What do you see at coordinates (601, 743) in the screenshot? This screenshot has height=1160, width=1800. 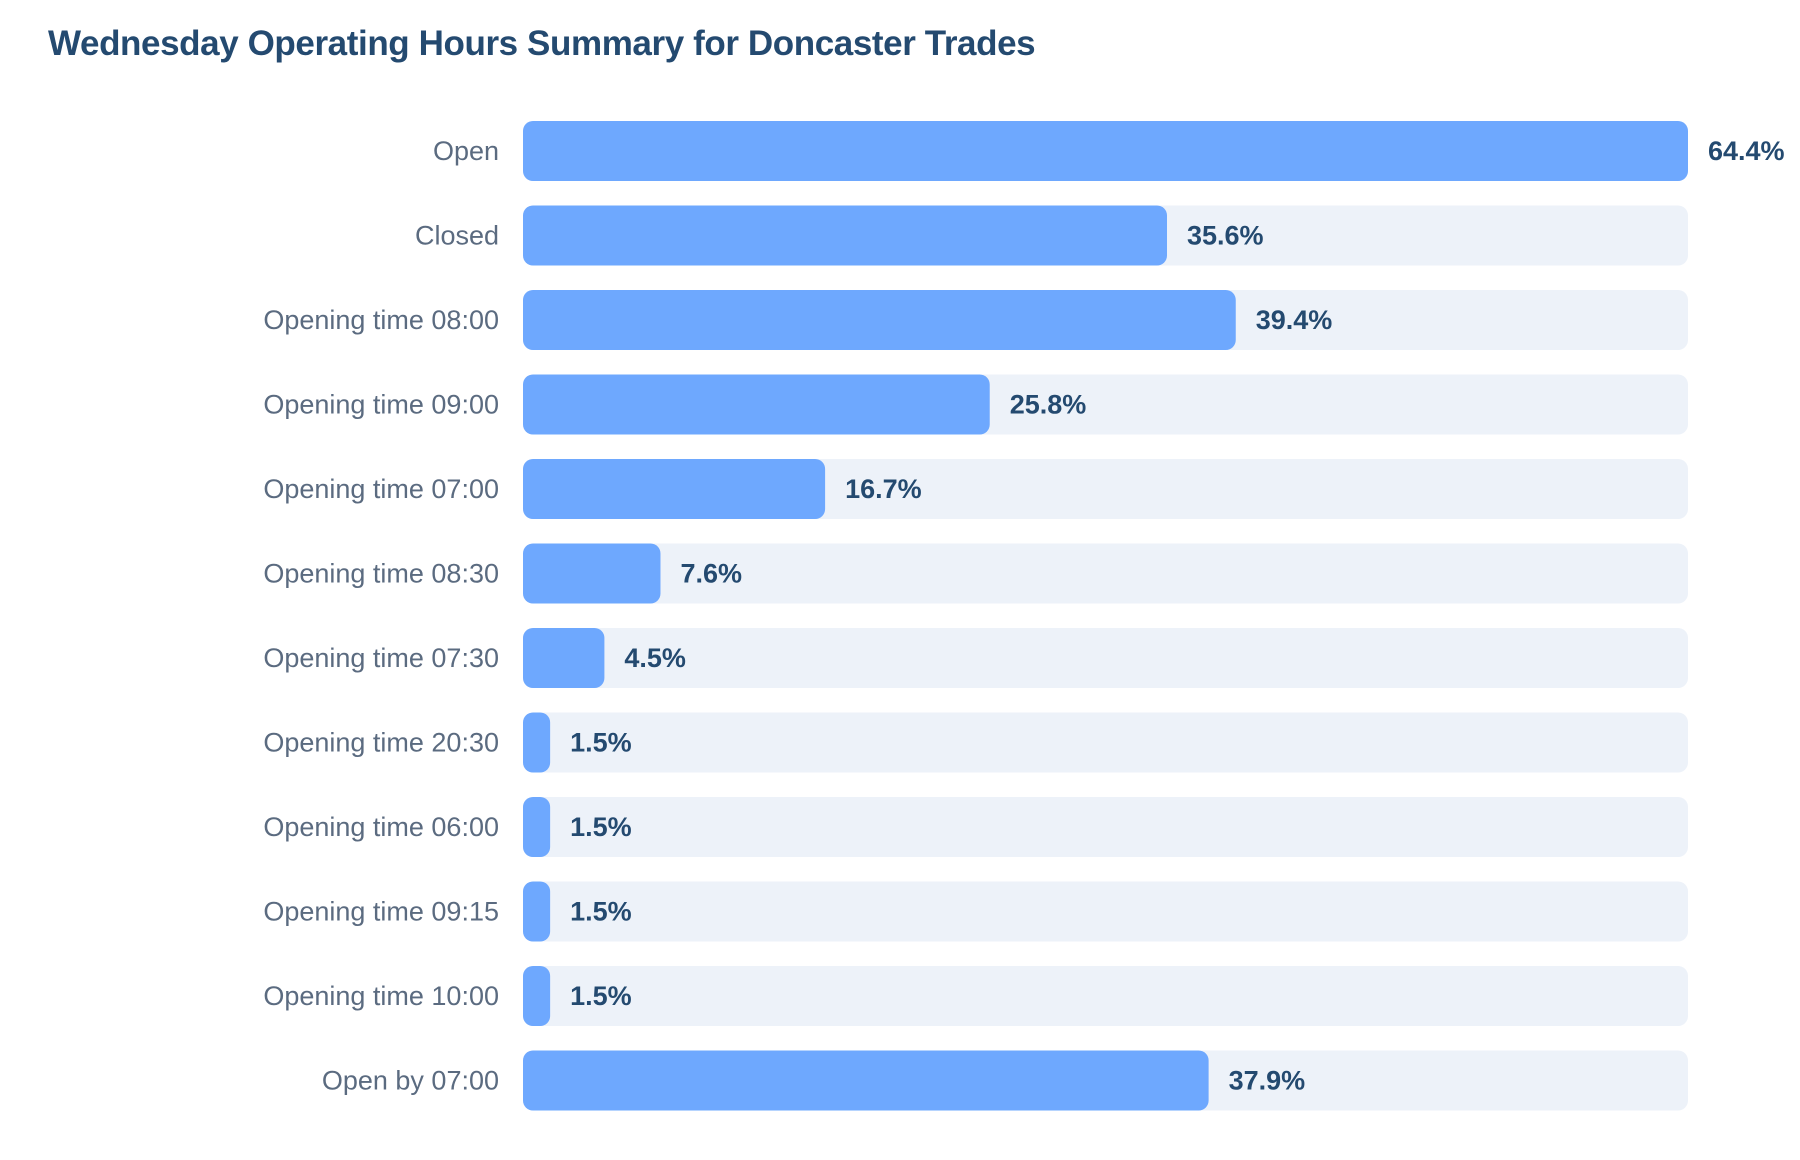 I see `value-label-opening-time-20-30: 1.5%` at bounding box center [601, 743].